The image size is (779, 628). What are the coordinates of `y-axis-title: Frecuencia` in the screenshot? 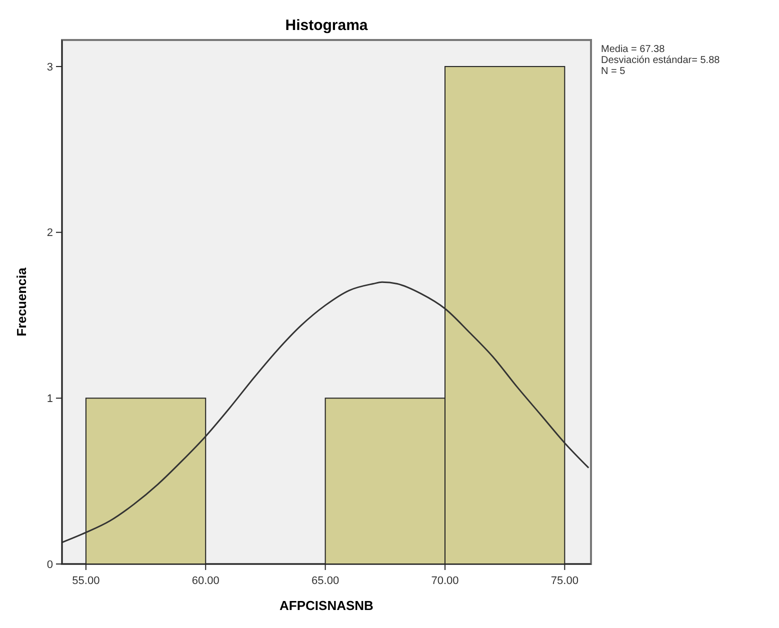 It's located at (21, 301).